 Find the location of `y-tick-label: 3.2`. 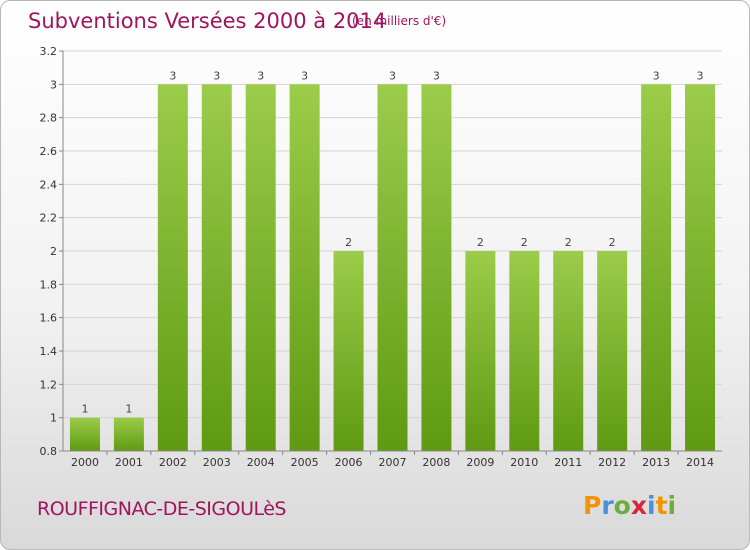

y-tick-label: 3.2 is located at coordinates (49, 51).